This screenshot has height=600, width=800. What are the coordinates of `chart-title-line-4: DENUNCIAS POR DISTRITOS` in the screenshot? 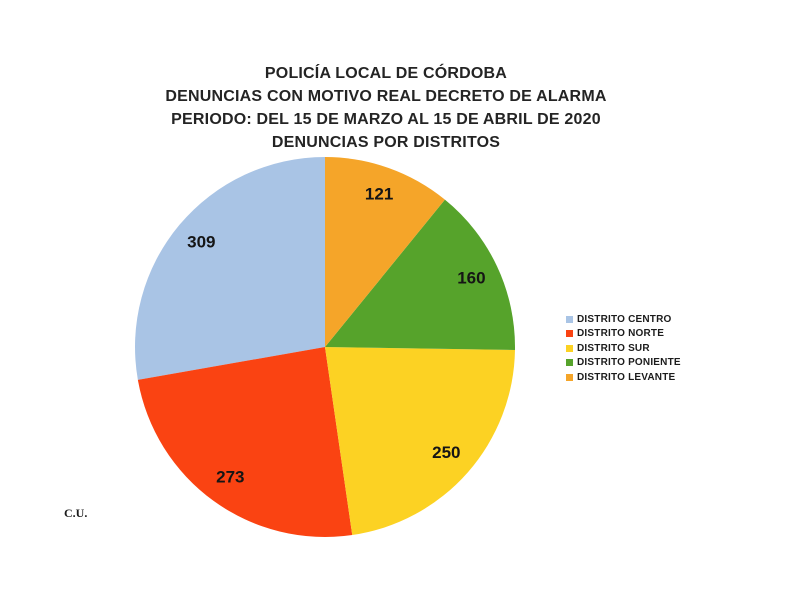 It's located at (386, 142).